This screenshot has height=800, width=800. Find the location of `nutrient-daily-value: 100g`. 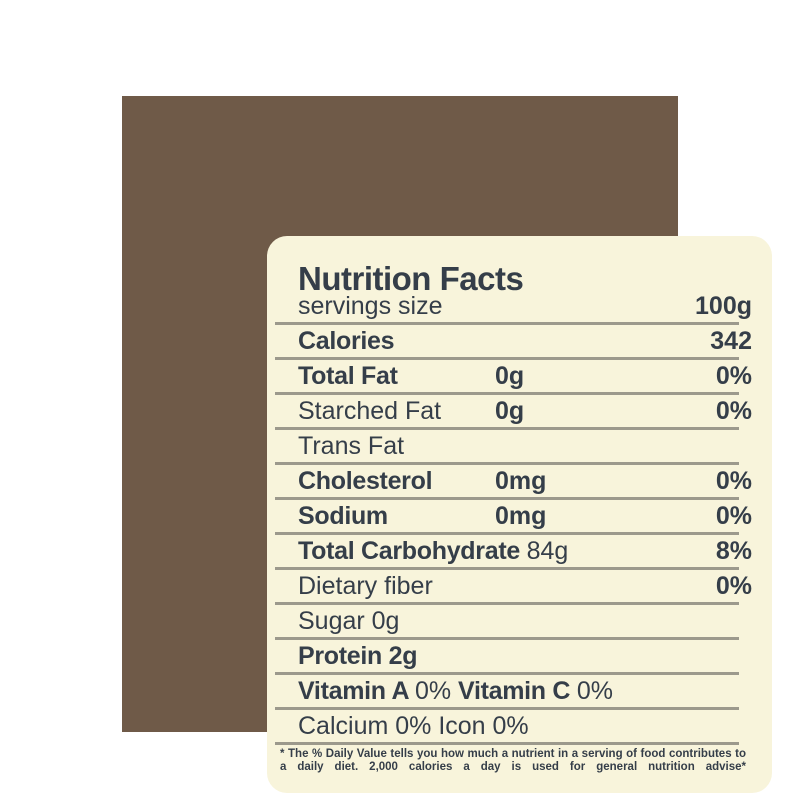

nutrient-daily-value: 100g is located at coordinates (723, 305).